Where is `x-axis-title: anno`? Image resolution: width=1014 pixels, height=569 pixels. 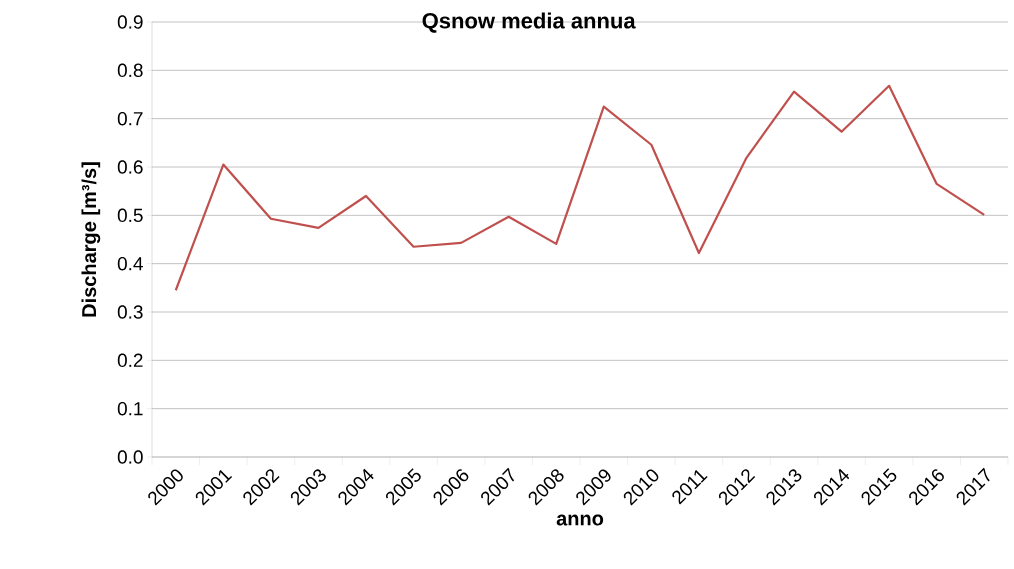 x-axis-title: anno is located at coordinates (580, 520).